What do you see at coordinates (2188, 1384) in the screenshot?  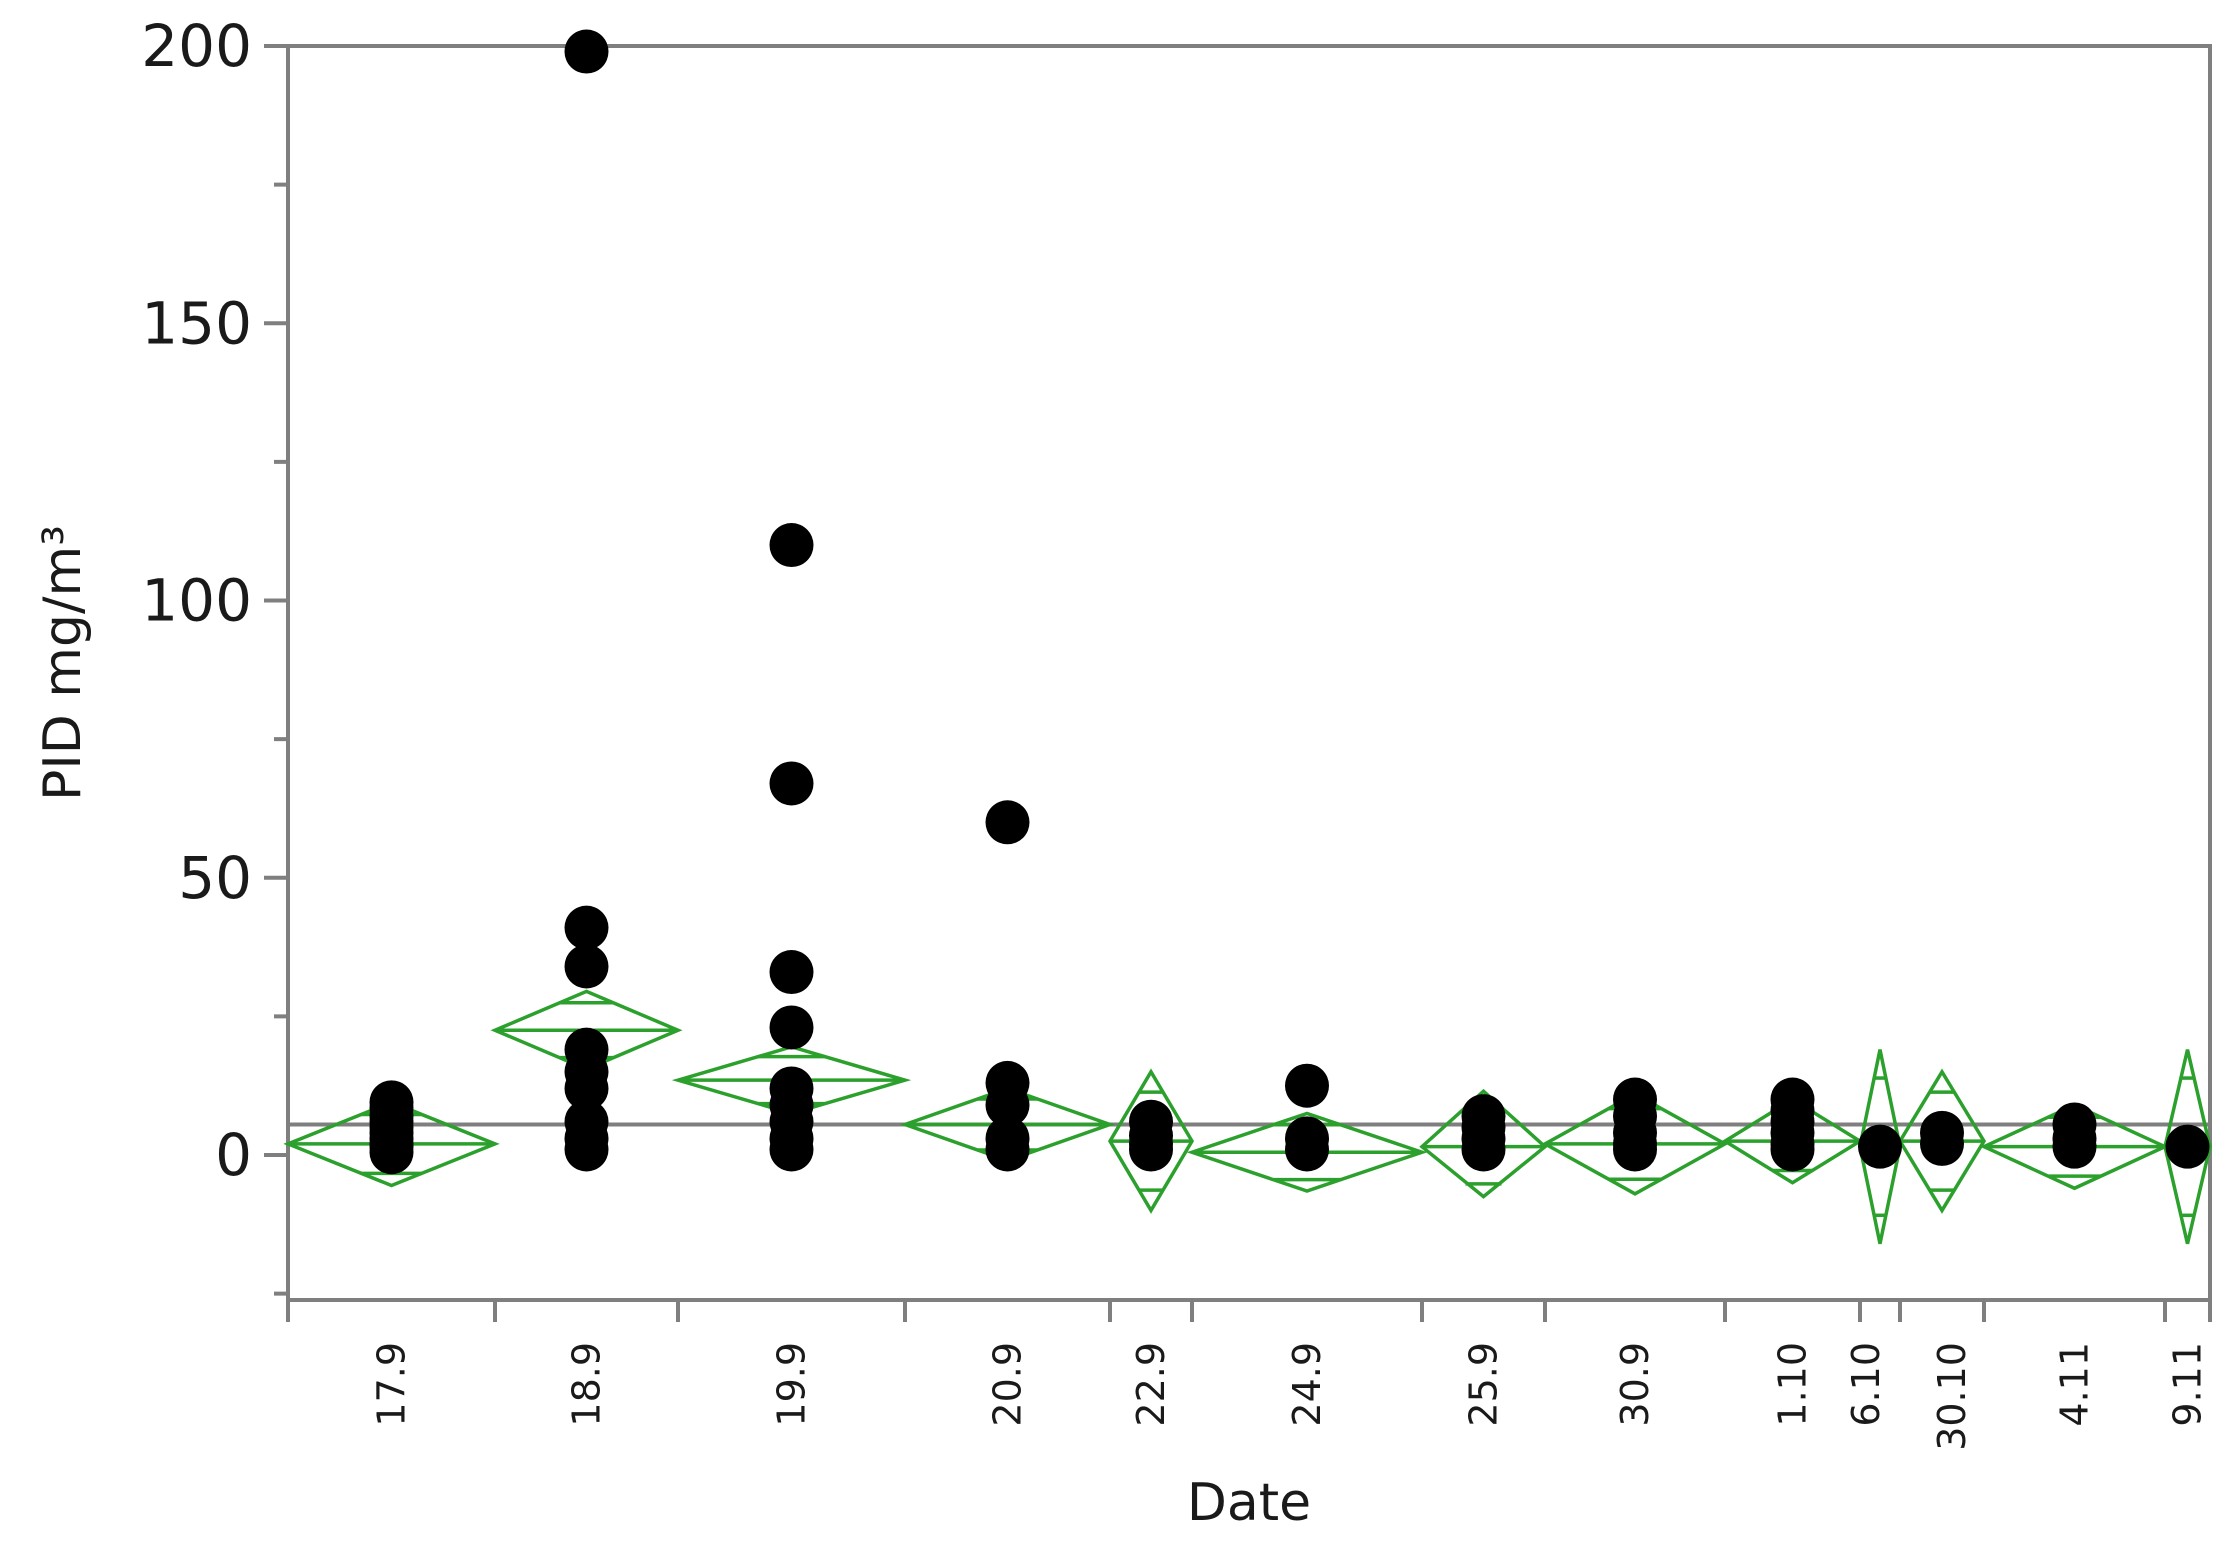 I see `x-tick-label: 9.11` at bounding box center [2188, 1384].